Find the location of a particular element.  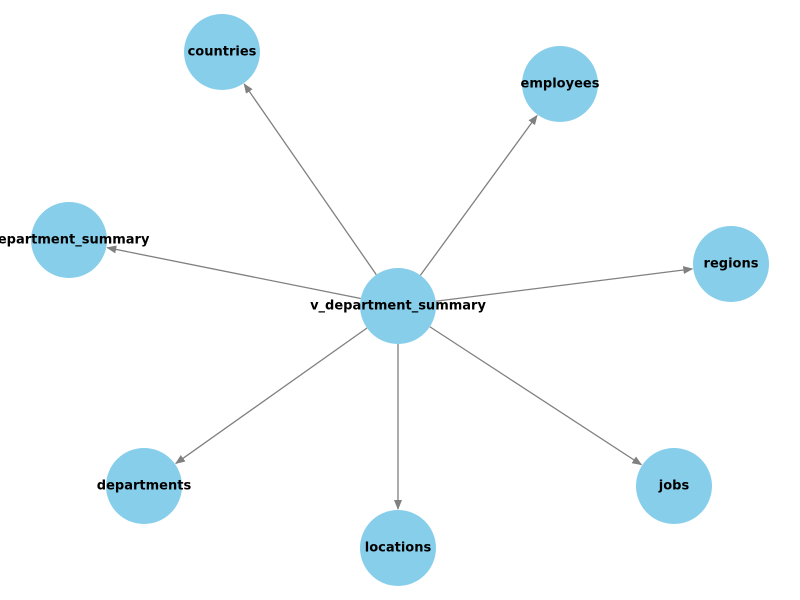

edge-v_department_summary-to-countries is located at coordinates (310, 179).